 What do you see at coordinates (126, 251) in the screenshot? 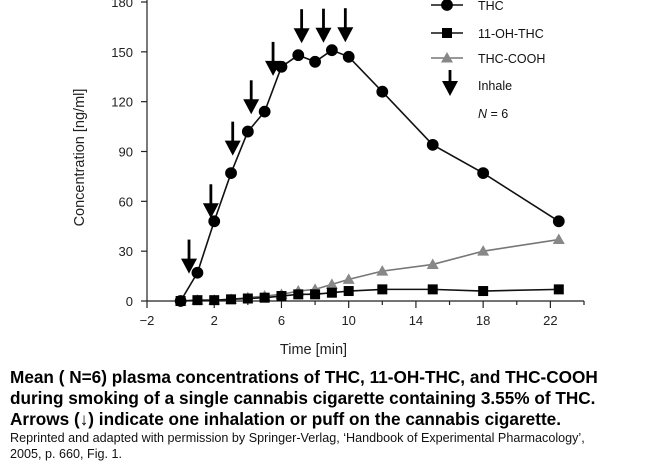
I see `y-tick-label: 30` at bounding box center [126, 251].